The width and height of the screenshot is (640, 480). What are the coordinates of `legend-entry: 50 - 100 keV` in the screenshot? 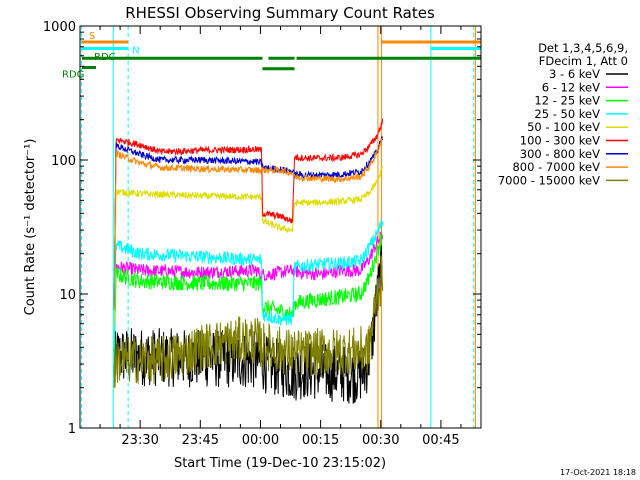 It's located at (563, 127).